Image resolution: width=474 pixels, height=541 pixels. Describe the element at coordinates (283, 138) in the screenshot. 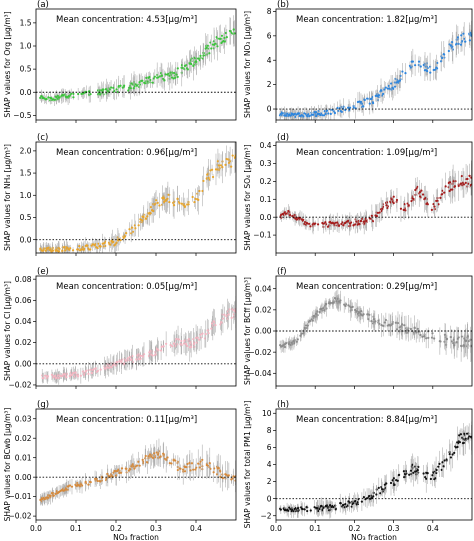

I see `panel-letter: (d)` at that location.